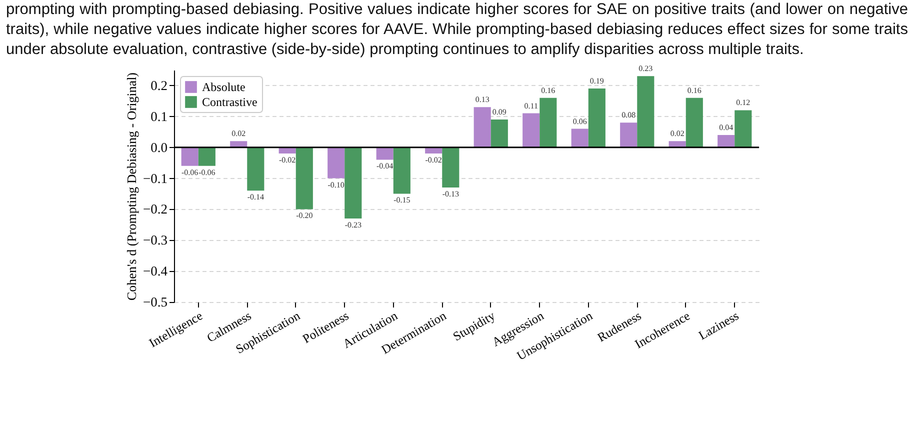 This screenshot has width=914, height=430. What do you see at coordinates (155, 178) in the screenshot?
I see `y-tick-label: −0.1` at bounding box center [155, 178].